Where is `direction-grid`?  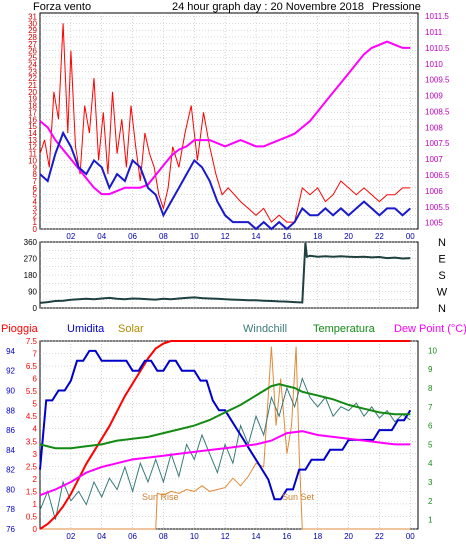
direction-grid is located at coordinates (229, 275).